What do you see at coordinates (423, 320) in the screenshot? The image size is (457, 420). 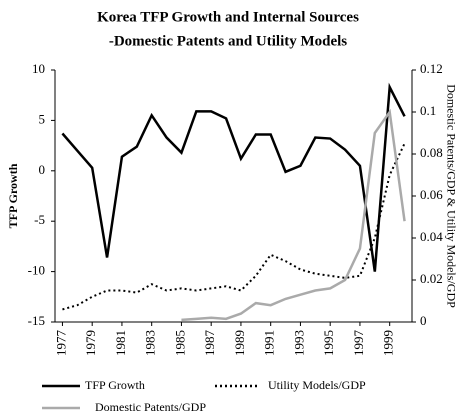 I see `y2-tick-label: 0` at bounding box center [423, 320].